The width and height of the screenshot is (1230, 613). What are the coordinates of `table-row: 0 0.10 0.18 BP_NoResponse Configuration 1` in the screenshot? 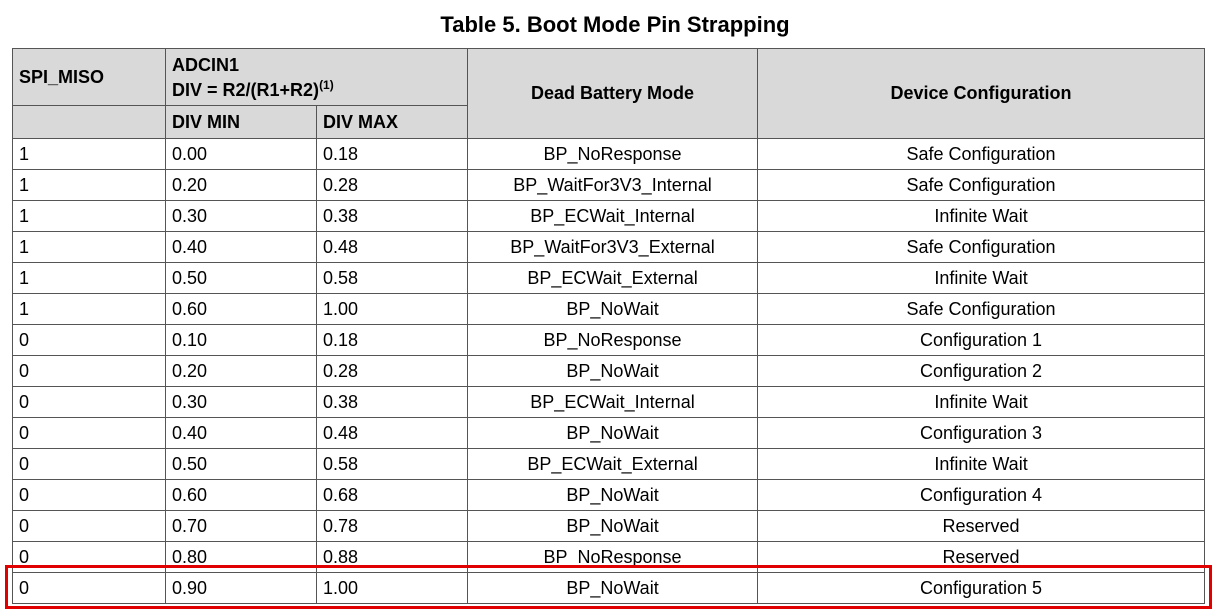 It's located at (609, 340).